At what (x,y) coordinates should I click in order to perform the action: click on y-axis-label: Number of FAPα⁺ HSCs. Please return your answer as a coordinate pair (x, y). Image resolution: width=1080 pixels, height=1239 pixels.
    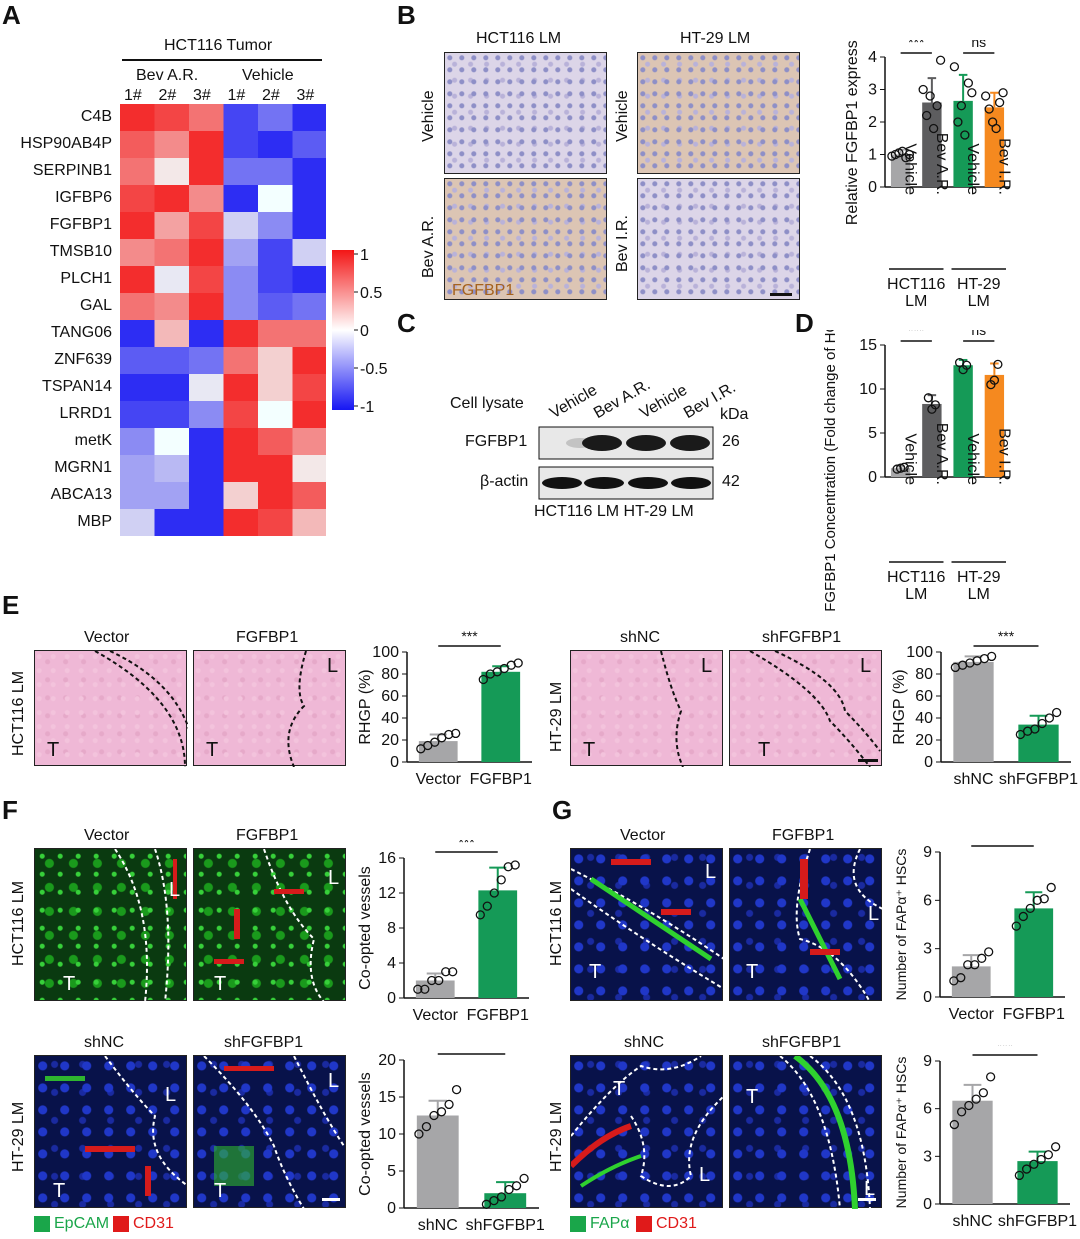
    Looking at the image, I should click on (901, 1133).